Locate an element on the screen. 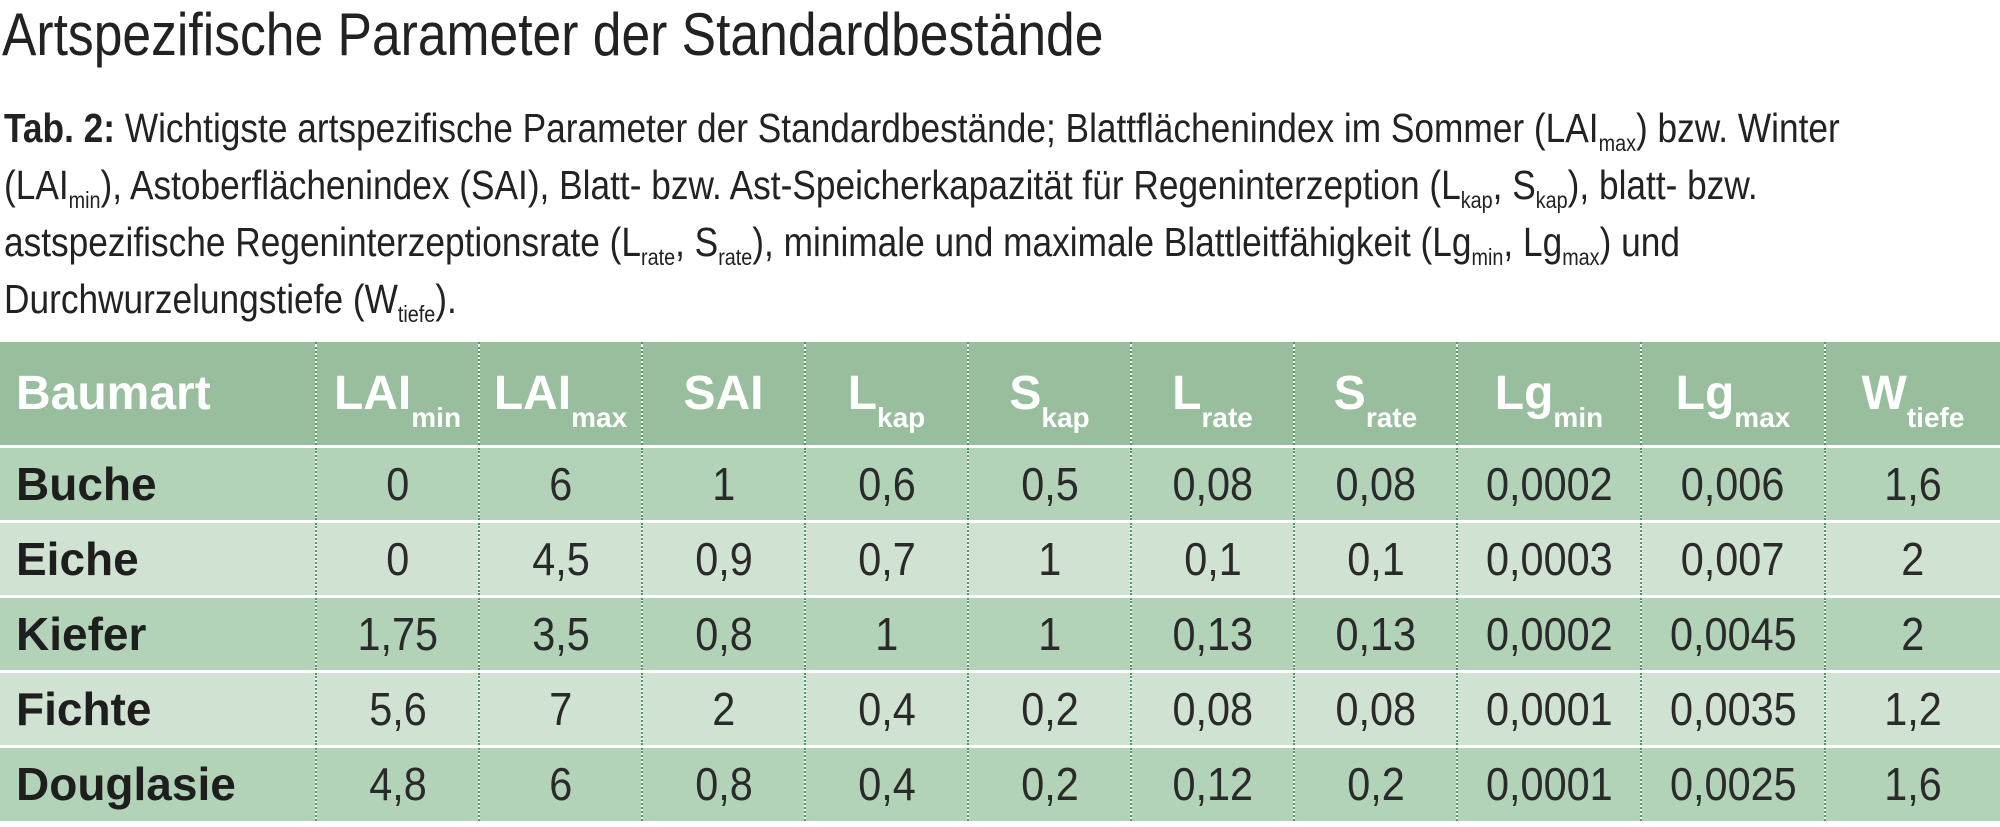 The image size is (2000, 827). value-cell: 1,2 is located at coordinates (1912, 707).